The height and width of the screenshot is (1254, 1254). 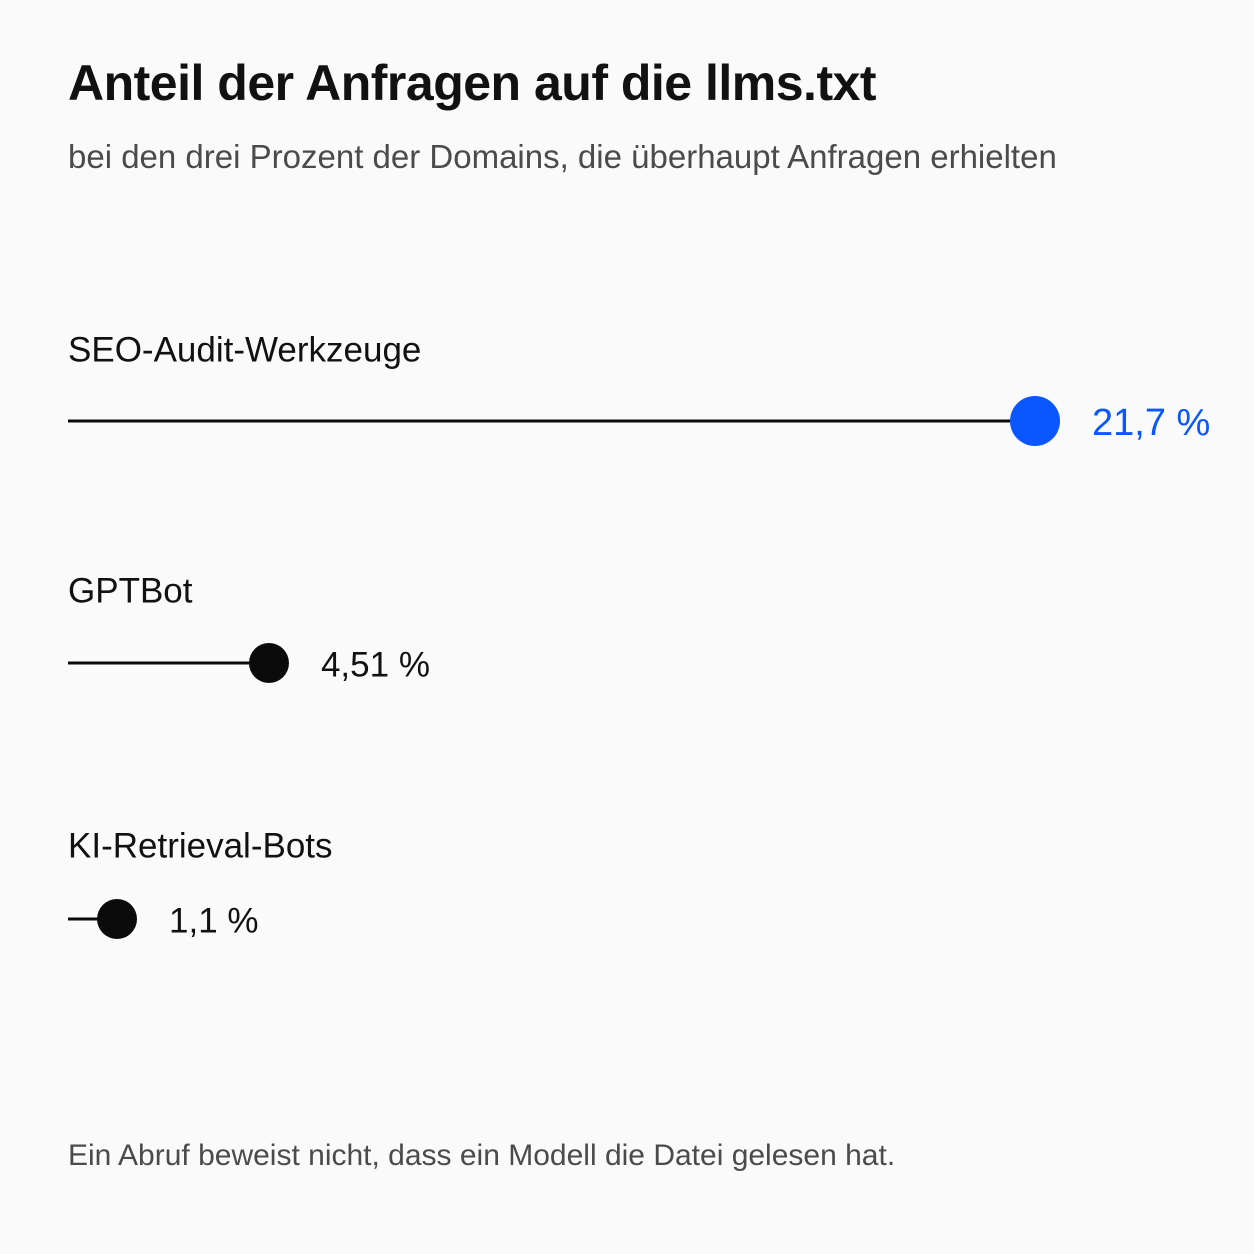 What do you see at coordinates (244, 349) in the screenshot?
I see `category-label: SEO-Audit-Werkzeuge` at bounding box center [244, 349].